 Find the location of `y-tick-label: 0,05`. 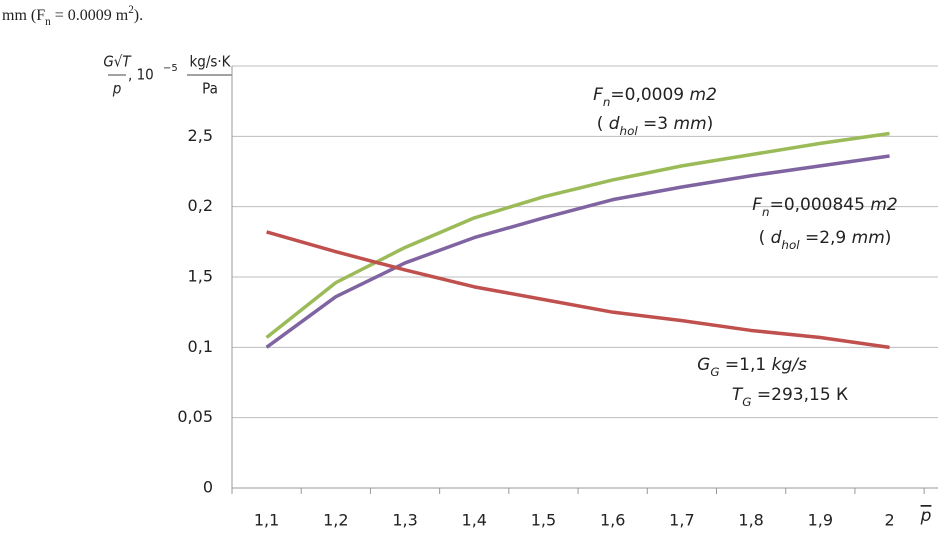

y-tick-label: 0,05 is located at coordinates (195, 416).